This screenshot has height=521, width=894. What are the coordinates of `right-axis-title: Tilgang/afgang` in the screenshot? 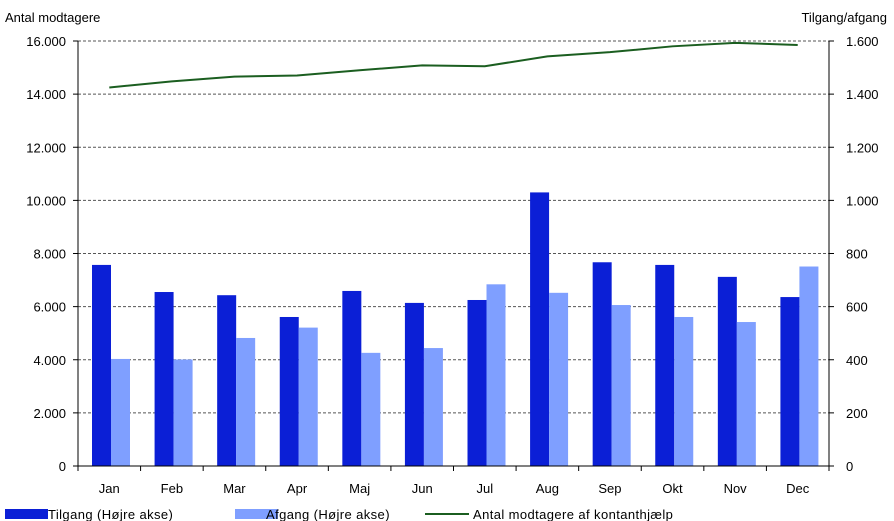 It's located at (844, 17).